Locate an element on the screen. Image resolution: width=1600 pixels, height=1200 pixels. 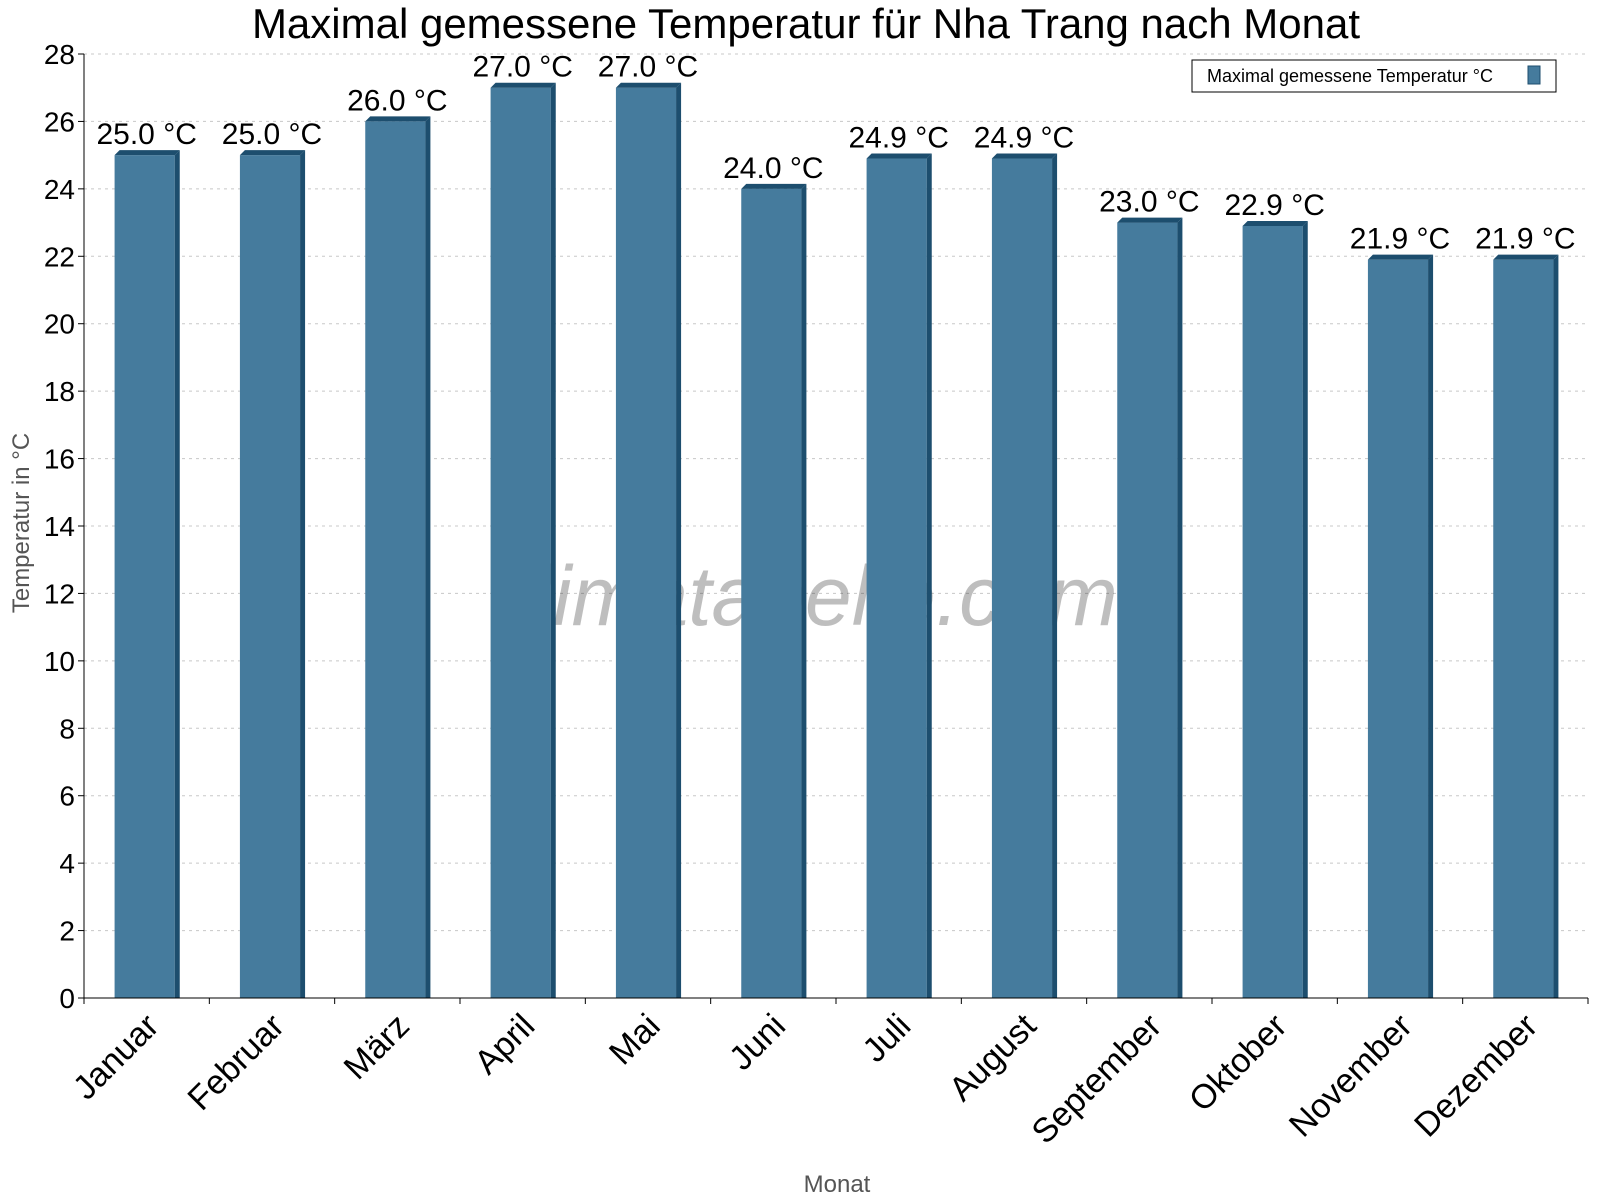
y-tick-label: 12 is located at coordinates (59, 593).